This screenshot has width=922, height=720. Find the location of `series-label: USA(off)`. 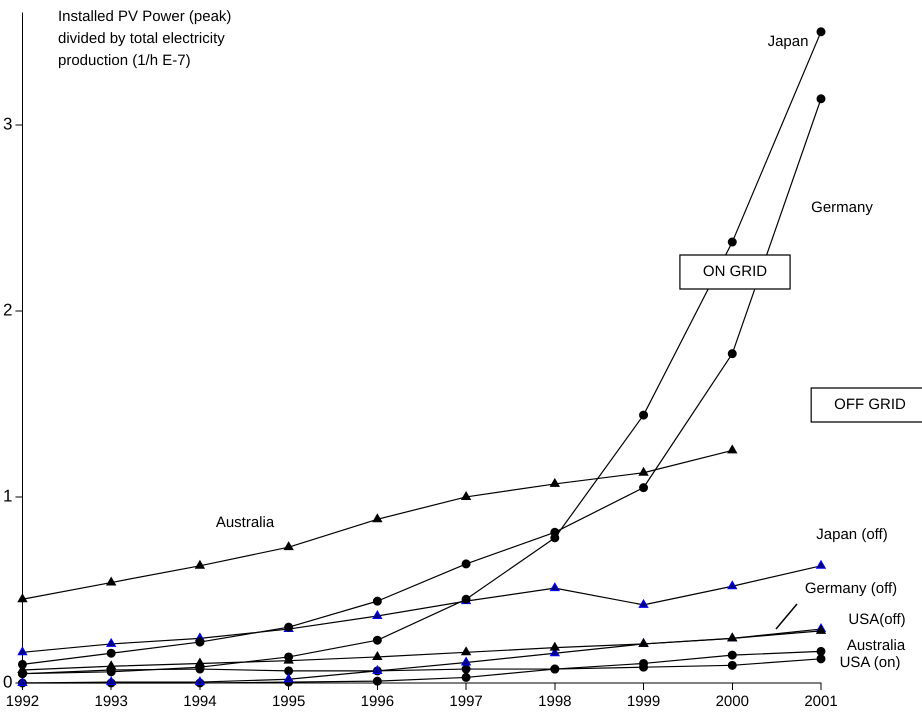

series-label: USA(off) is located at coordinates (877, 619).